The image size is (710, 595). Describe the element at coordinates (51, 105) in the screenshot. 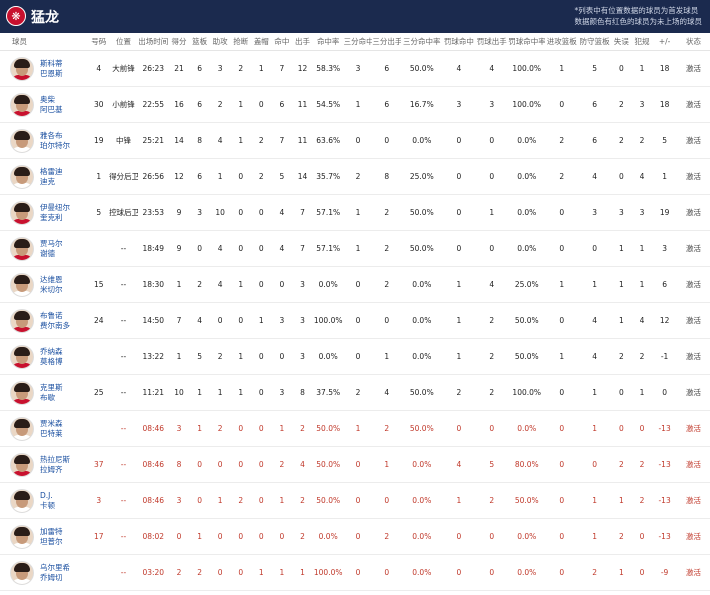

I see `player-name-link: 奥柴 阿巴基` at that location.